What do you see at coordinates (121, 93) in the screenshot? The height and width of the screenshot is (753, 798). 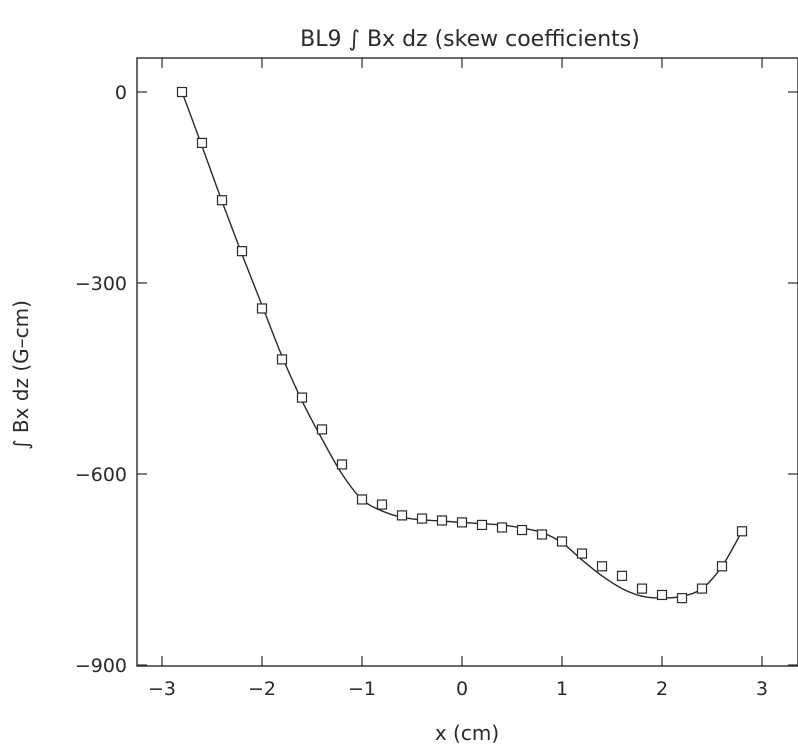 I see `y-tick-label: 0` at bounding box center [121, 93].